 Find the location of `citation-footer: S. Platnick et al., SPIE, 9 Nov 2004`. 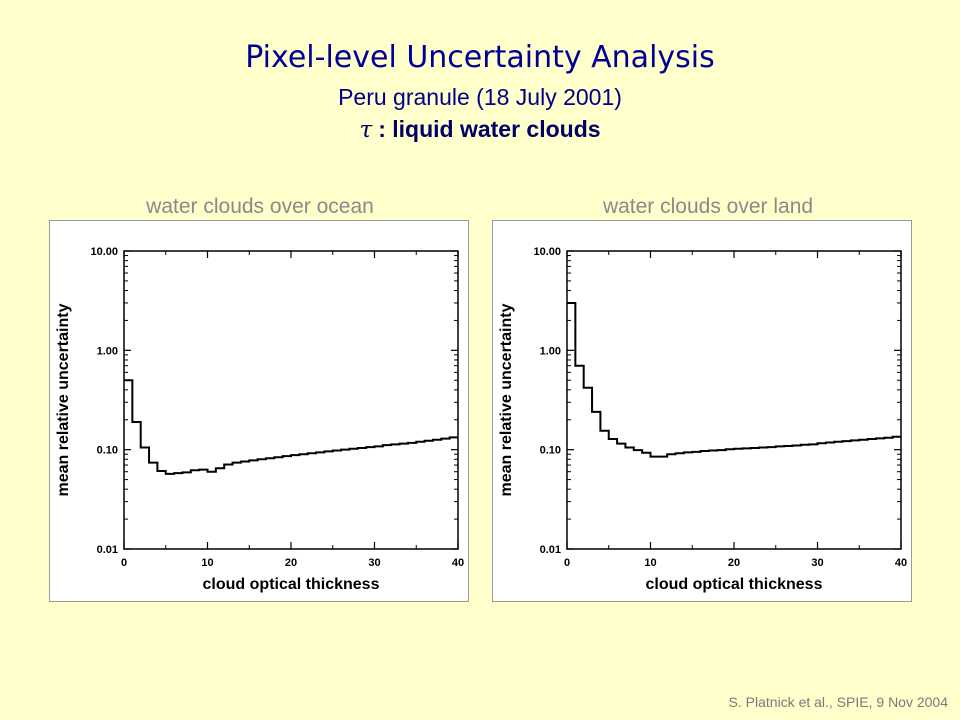

citation-footer: S. Platnick et al., SPIE, 9 Nov 2004 is located at coordinates (838, 702).